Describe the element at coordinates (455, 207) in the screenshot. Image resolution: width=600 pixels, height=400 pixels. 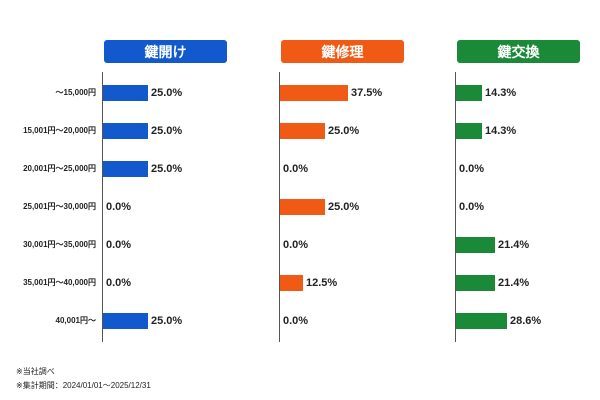
I see `axis-line-kagikokan` at that location.